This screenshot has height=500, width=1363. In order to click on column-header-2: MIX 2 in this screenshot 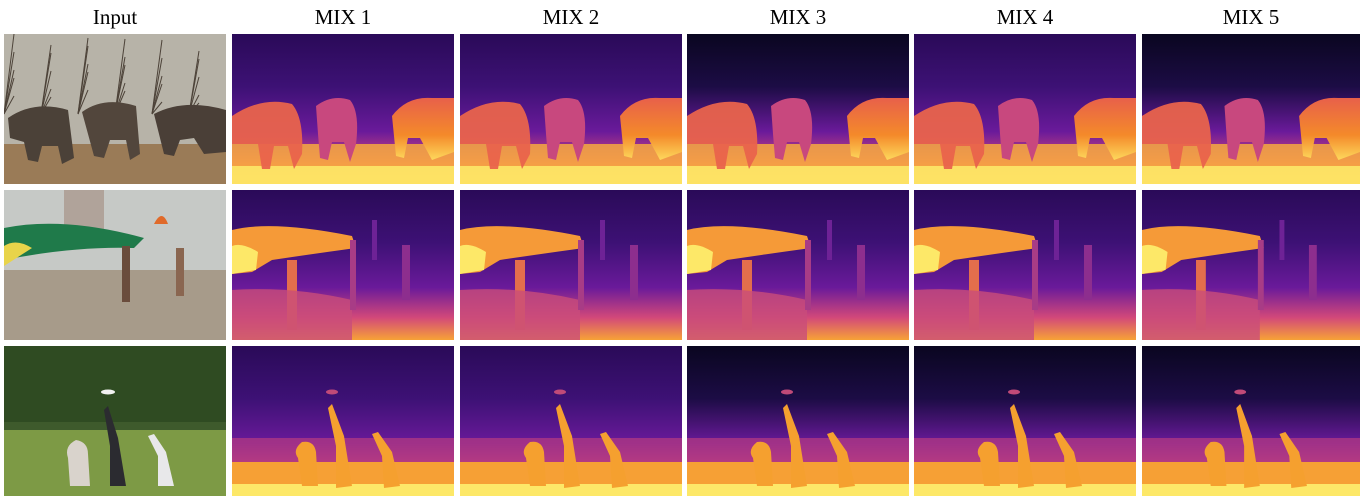, I will do `click(571, 17)`.